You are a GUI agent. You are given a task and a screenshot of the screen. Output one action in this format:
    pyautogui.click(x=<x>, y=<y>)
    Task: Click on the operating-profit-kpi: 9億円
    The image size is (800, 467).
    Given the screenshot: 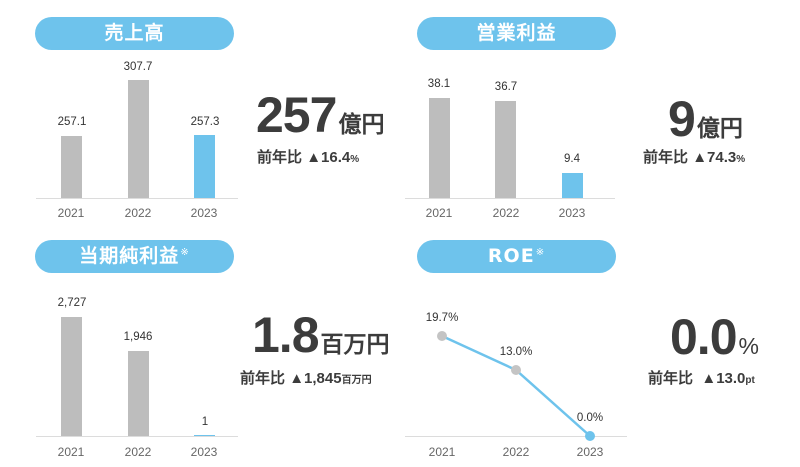 What is the action you would take?
    pyautogui.click(x=705, y=119)
    